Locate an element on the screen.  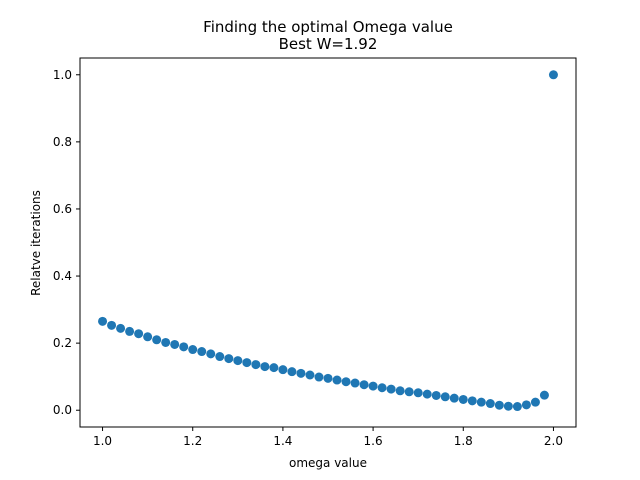
y-tick-label: 0.2 is located at coordinates (62, 343).